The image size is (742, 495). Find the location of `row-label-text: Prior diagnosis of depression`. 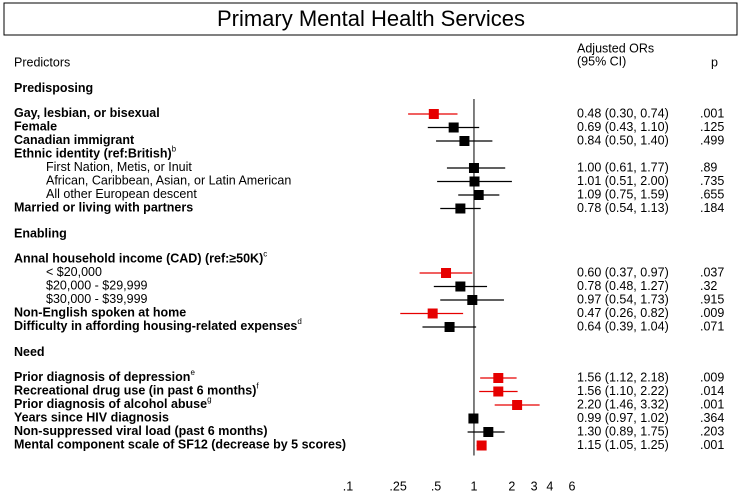

row-label-text: Prior diagnosis of depression is located at coordinates (102, 377).